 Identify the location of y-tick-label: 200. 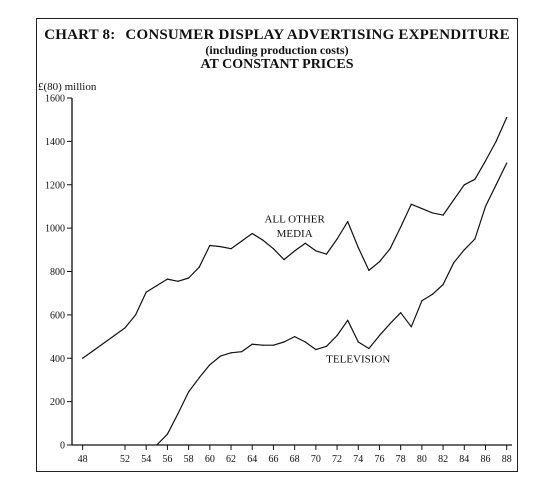
(57, 402).